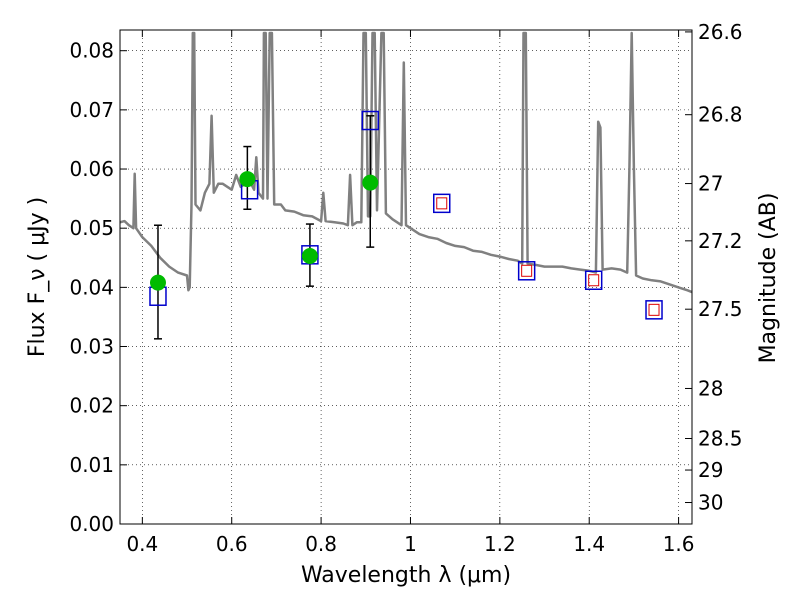  I want to click on x-axis-title: Wavelength λ (μm), so click(406, 575).